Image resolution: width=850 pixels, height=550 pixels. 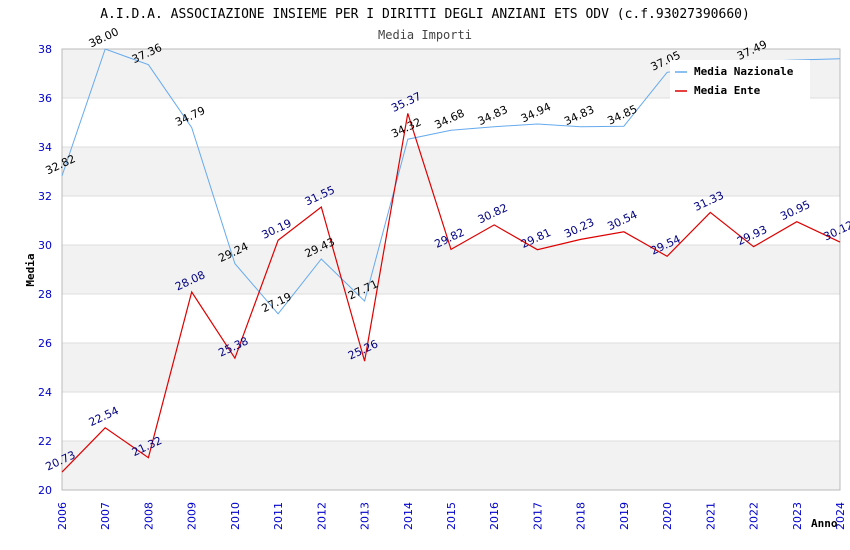 I want to click on data-label-ente: 30.54, so click(x=622, y=220).